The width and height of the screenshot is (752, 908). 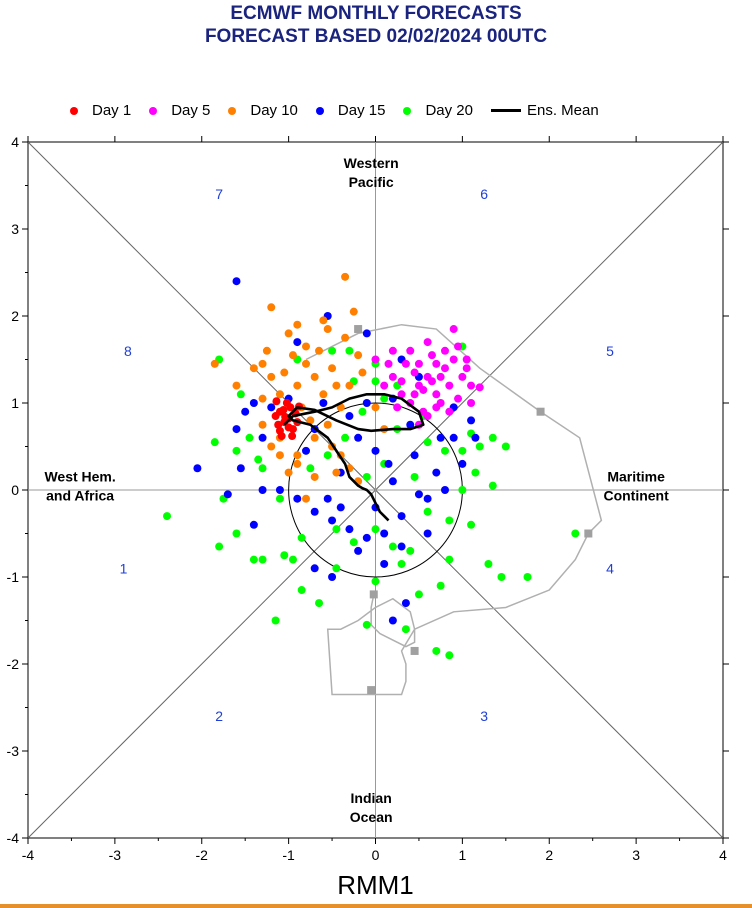 I want to click on x-axis-label: RMM1, so click(x=375, y=885).